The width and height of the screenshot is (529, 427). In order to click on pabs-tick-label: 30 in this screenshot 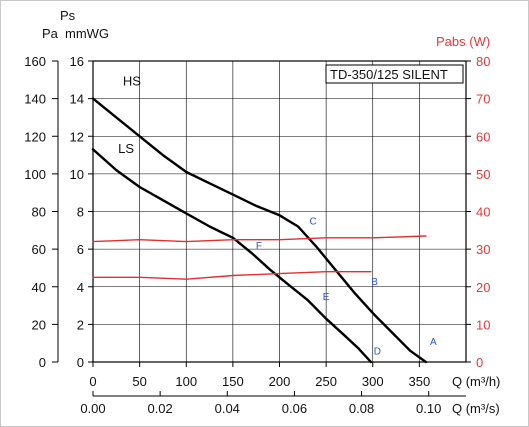, I will do `click(483, 249)`.